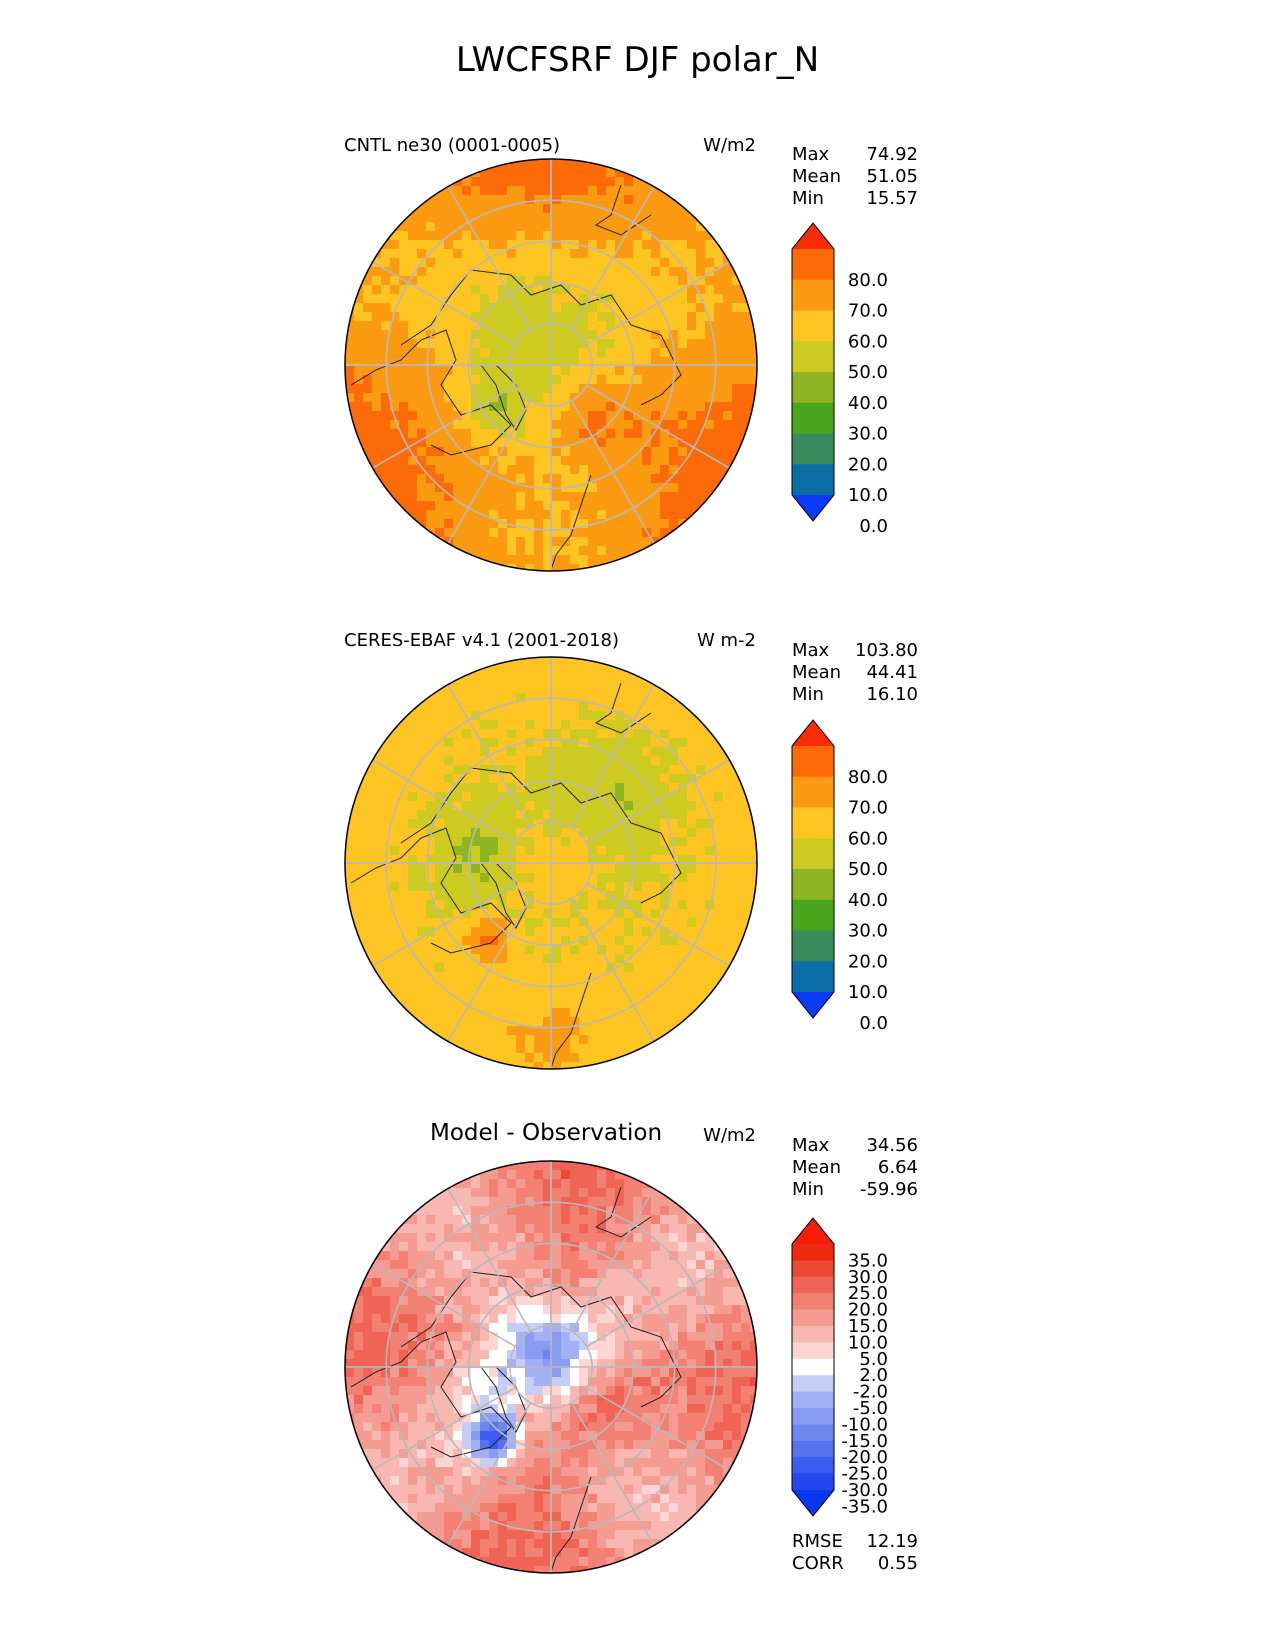 This screenshot has width=1275, height=1650. I want to click on coastline-asia-north, so click(623, 210).